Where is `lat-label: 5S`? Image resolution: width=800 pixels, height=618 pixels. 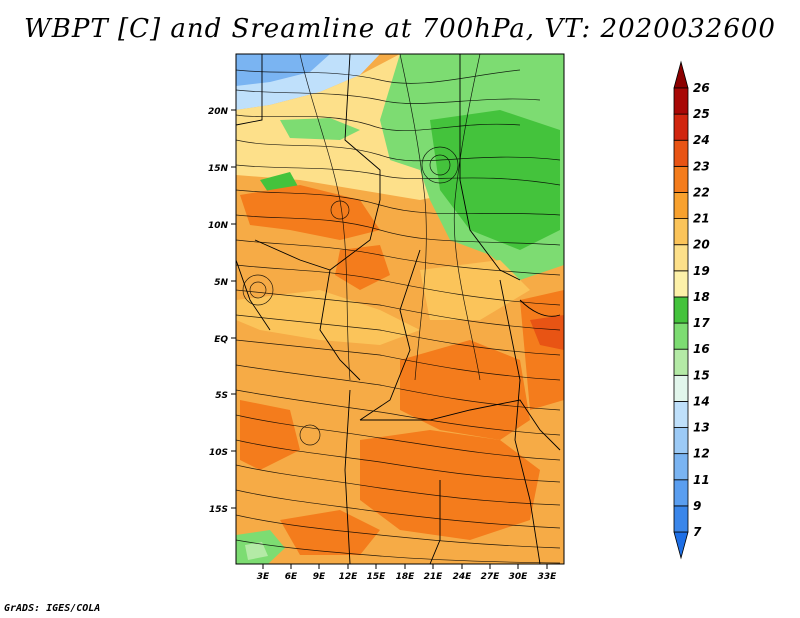 lat-label: 5S is located at coordinates (221, 396).